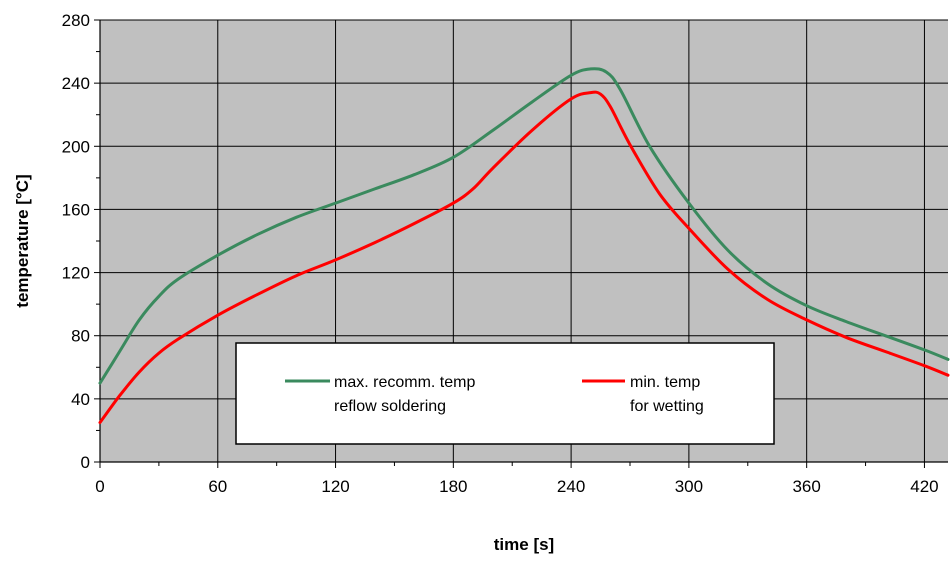 The image size is (951, 561). What do you see at coordinates (453, 486) in the screenshot?
I see `x-tick-label: 180` at bounding box center [453, 486].